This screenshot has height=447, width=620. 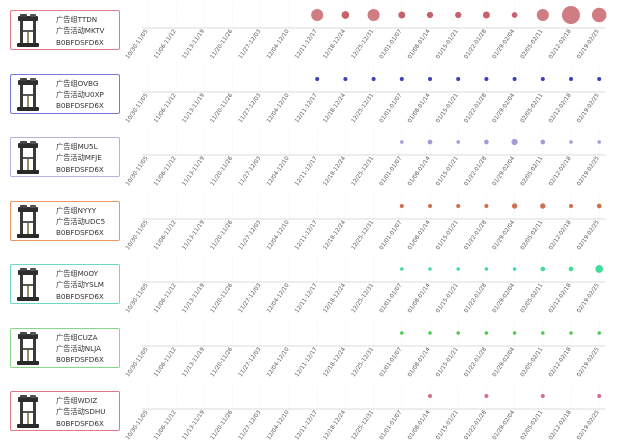 I want to click on campaign-label: 广告活动U0XP, so click(x=80, y=94).